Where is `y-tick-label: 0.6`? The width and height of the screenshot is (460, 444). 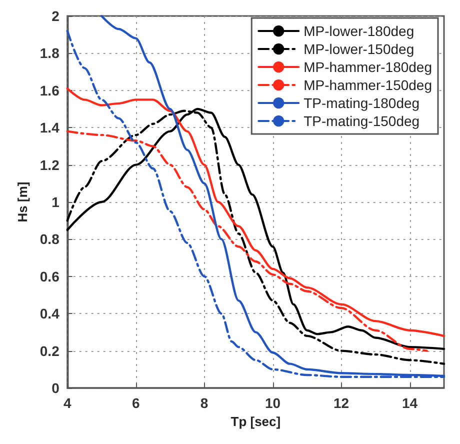
y-tick-label: 0.6 is located at coordinates (50, 276).